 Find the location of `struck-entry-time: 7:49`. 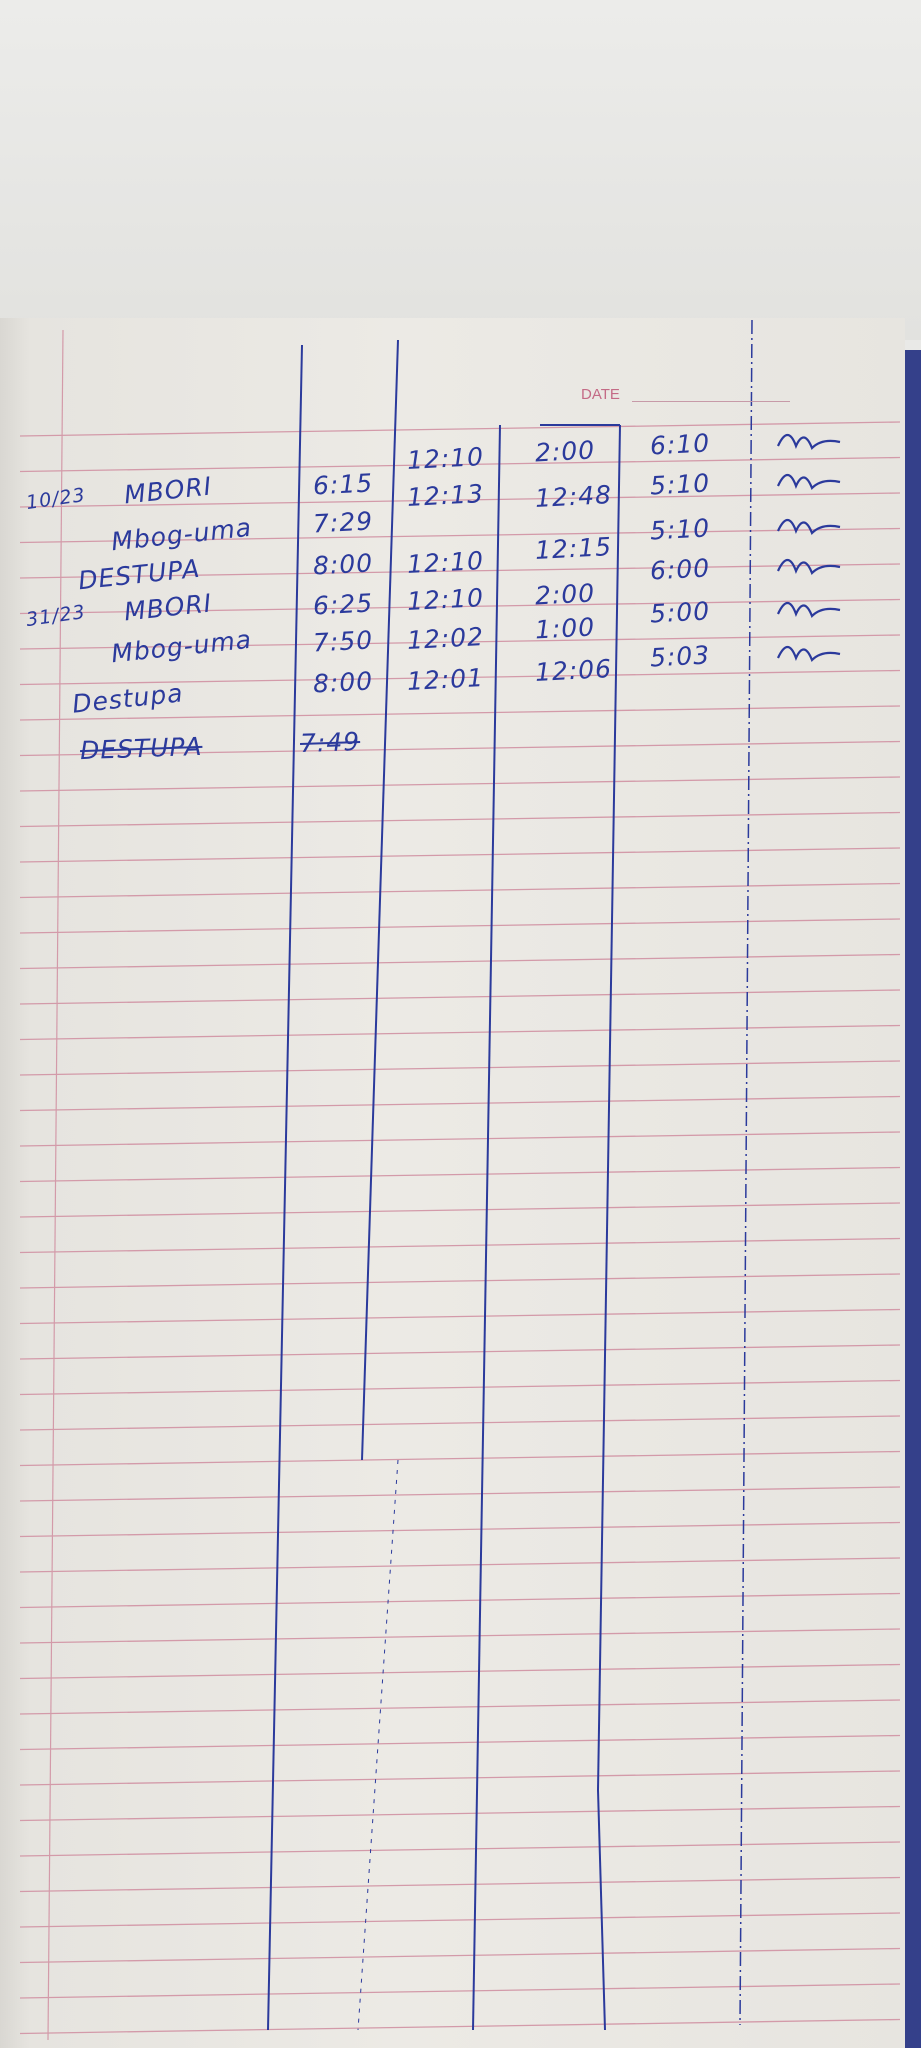

struck-entry-time: 7:49 is located at coordinates (330, 742).